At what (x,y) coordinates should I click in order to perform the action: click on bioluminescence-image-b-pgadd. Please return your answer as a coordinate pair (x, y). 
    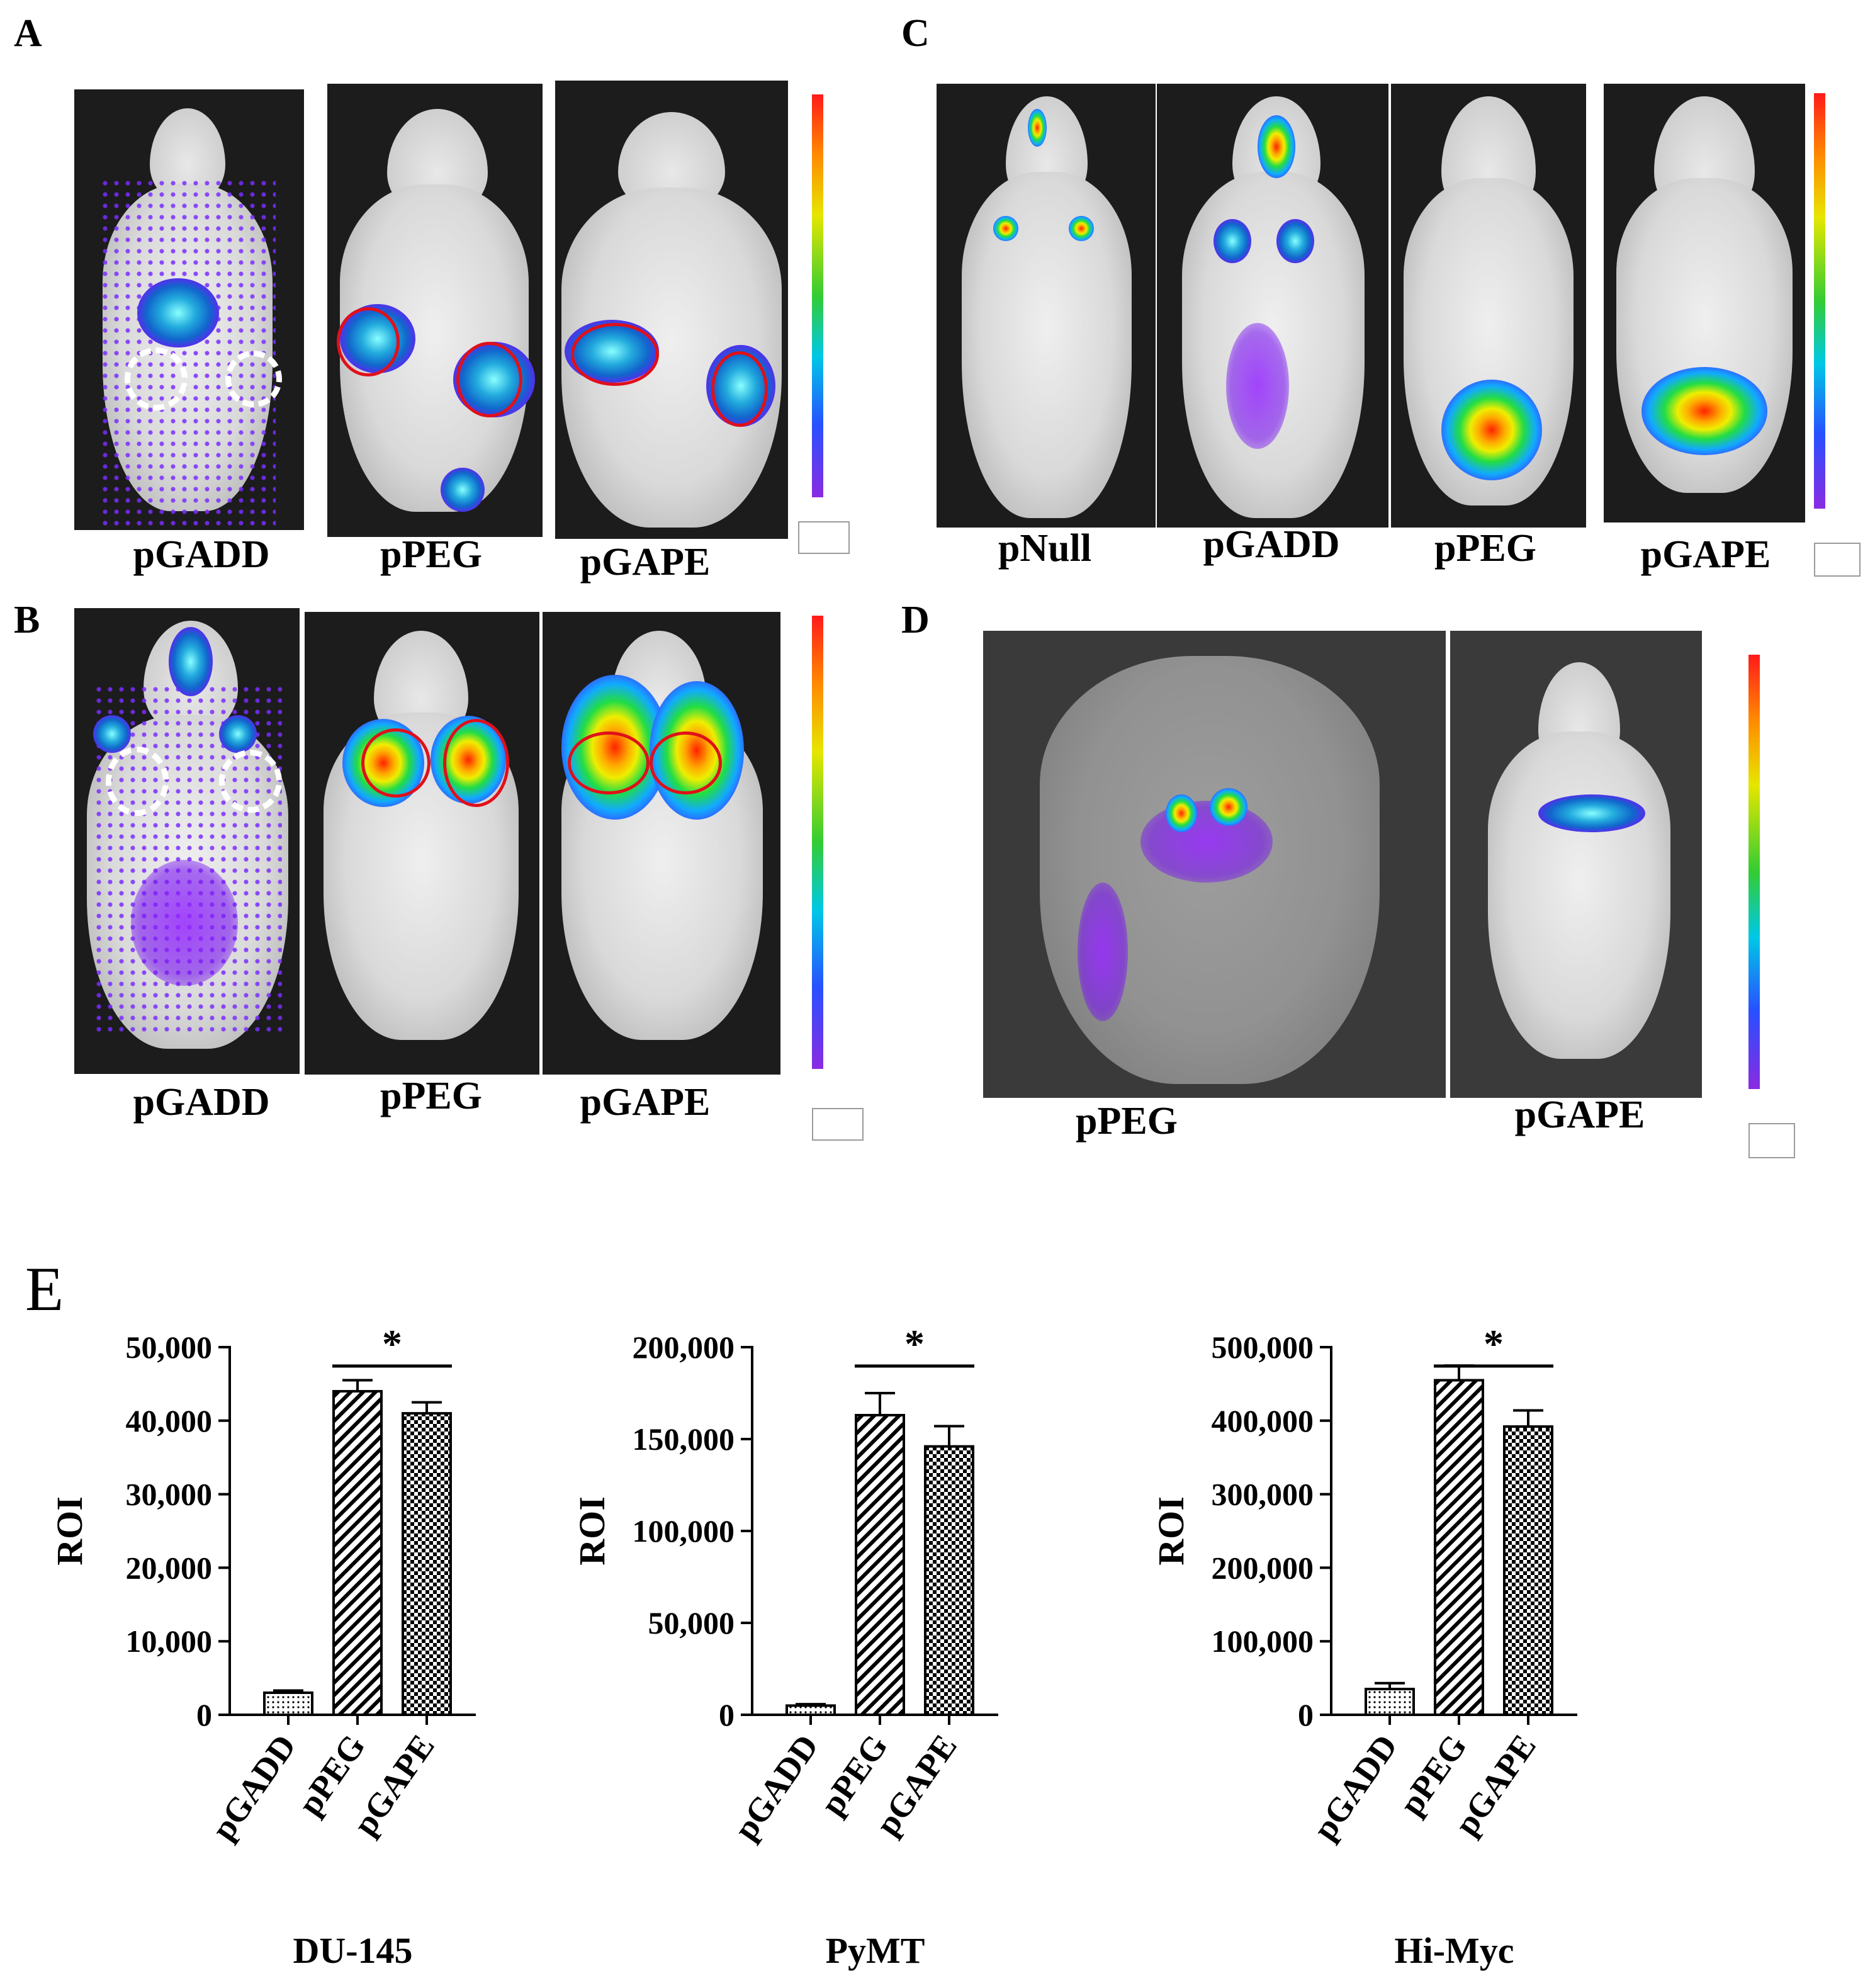
    Looking at the image, I should click on (187, 841).